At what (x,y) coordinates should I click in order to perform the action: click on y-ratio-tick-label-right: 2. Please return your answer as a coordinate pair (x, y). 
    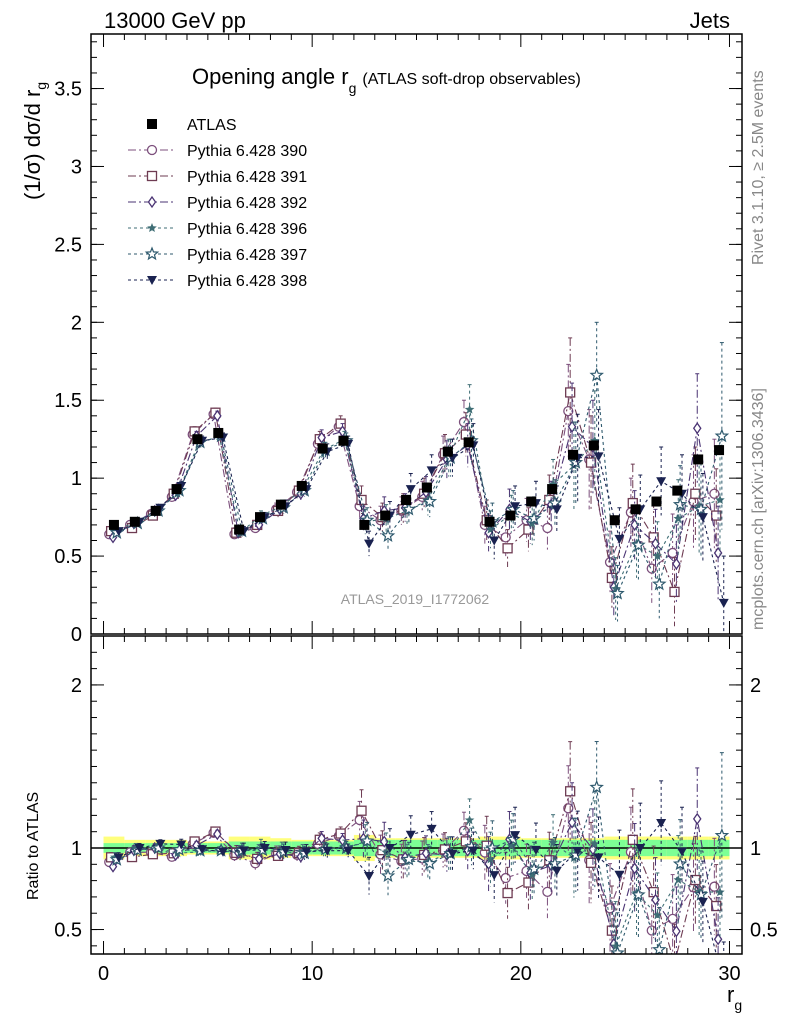
    Looking at the image, I should click on (755, 686).